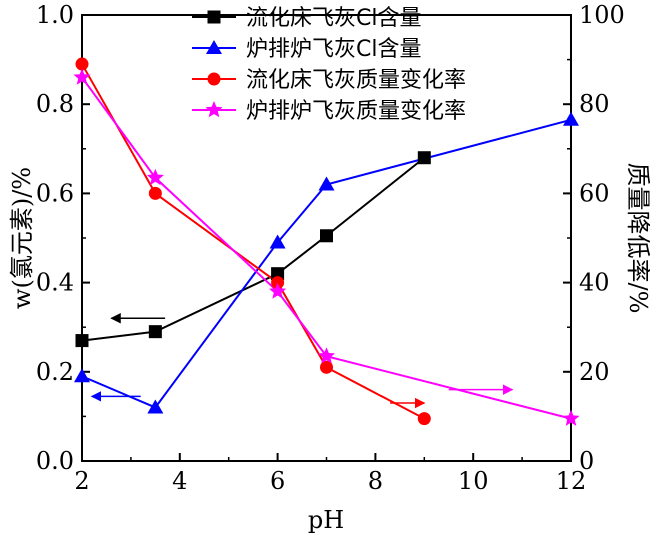 The width and height of the screenshot is (650, 536). Describe the element at coordinates (55, 15) in the screenshot. I see `y-left-tick-label: 1.0` at that location.